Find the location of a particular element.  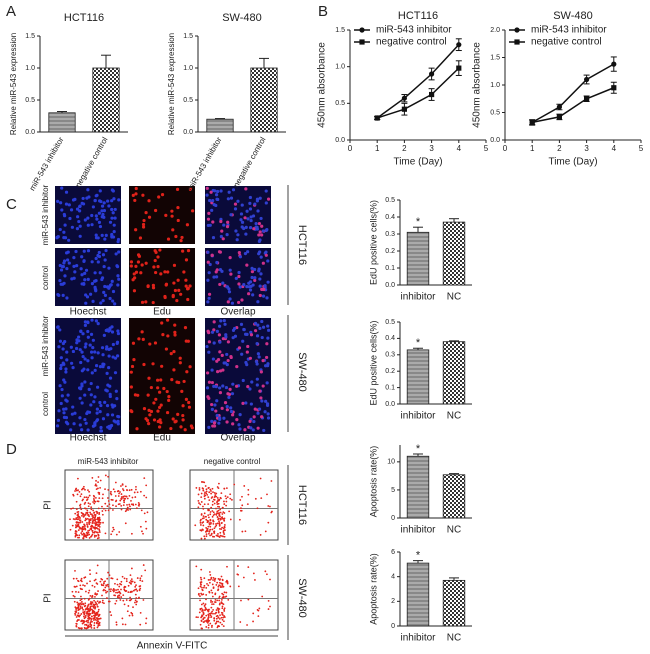

y-tick-label: 6 is located at coordinates (393, 552).